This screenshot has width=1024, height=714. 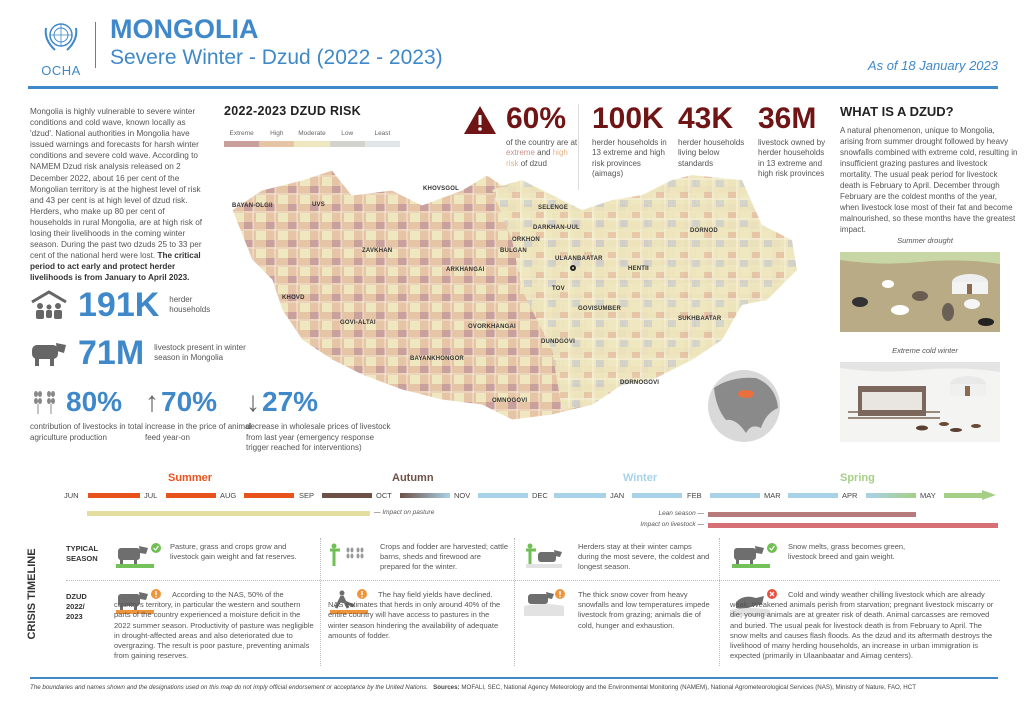 I want to click on stat-value: 36M, so click(x=787, y=118).